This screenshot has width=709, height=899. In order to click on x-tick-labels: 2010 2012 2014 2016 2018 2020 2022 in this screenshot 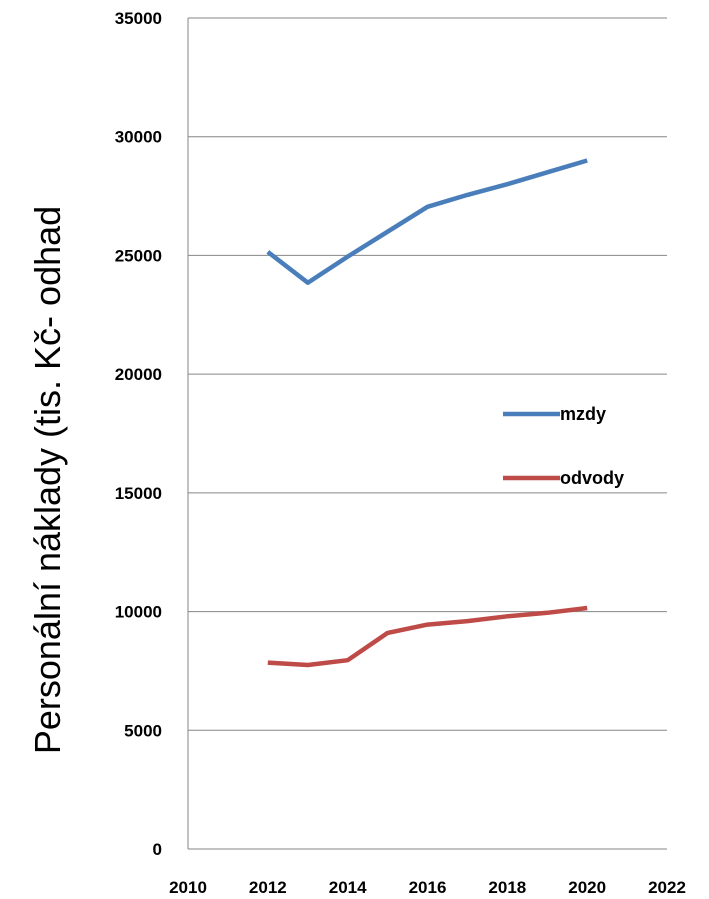, I will do `click(427, 887)`.